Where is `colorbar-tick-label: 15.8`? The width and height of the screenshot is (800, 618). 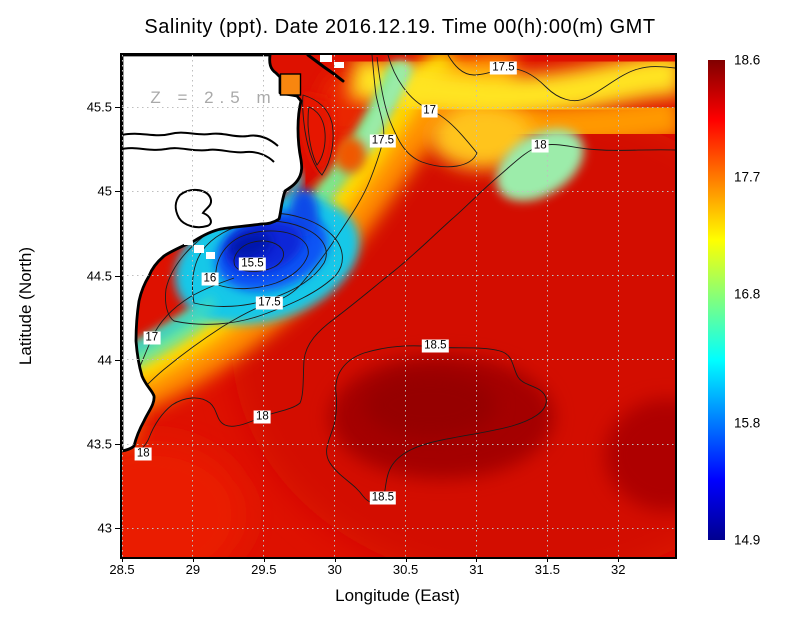
colorbar-tick-label: 15.8 is located at coordinates (747, 423).